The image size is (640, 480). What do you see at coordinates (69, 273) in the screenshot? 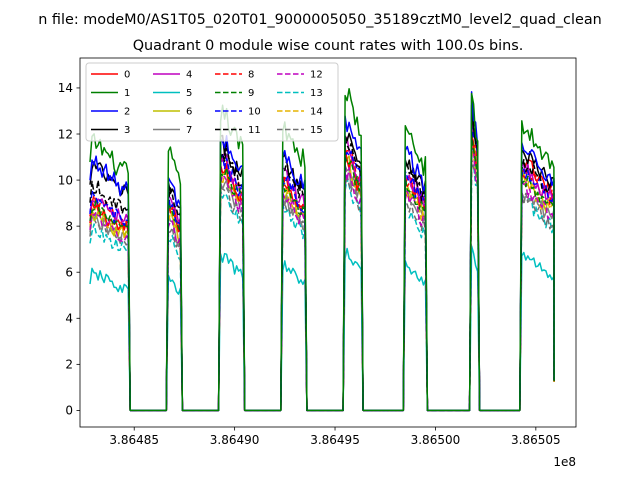
I see `y-tick-label: 6` at bounding box center [69, 273].